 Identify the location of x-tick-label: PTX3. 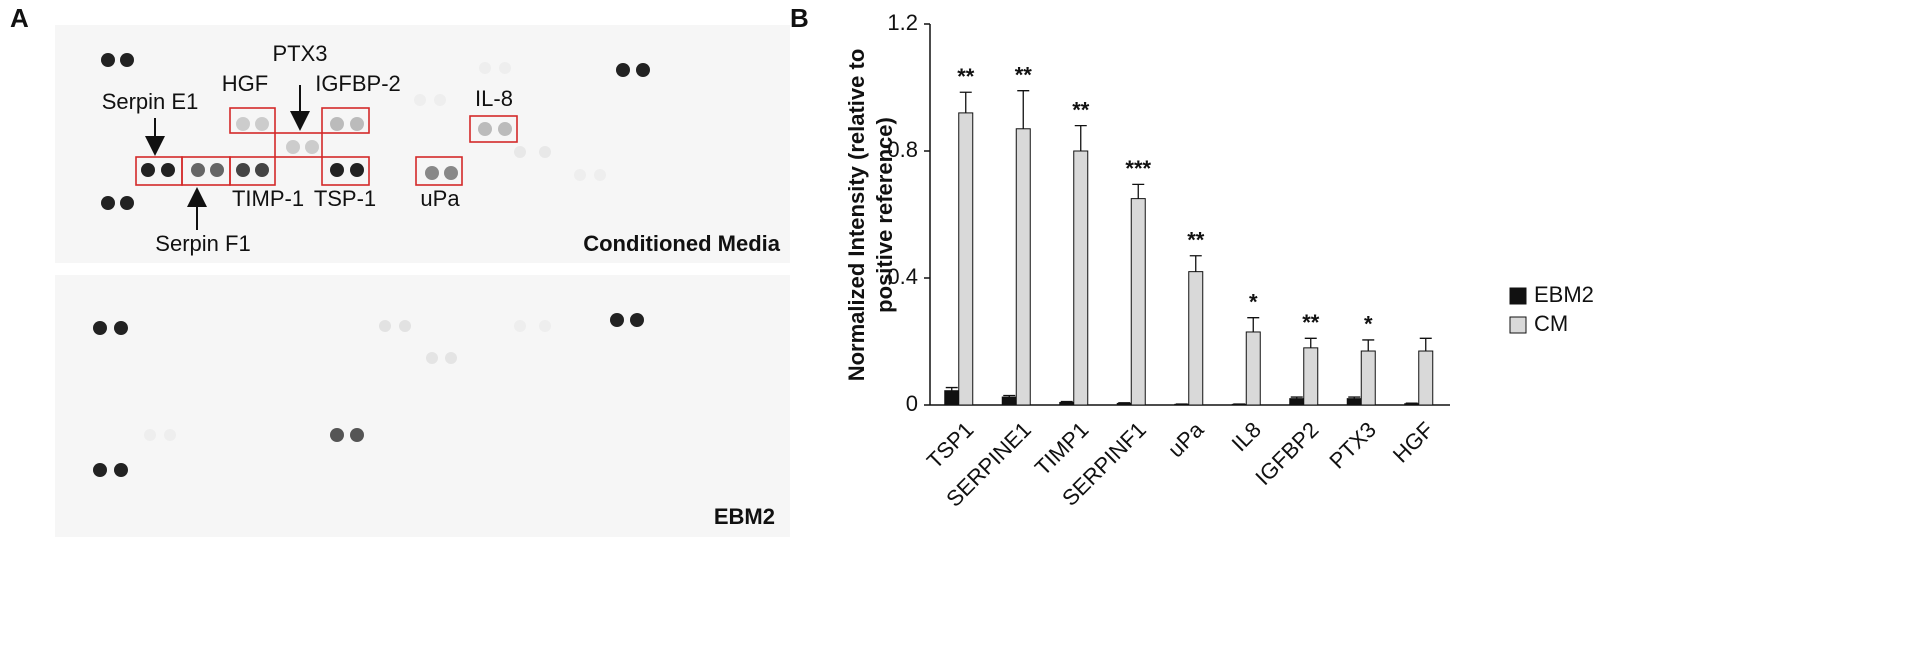
(1352, 445).